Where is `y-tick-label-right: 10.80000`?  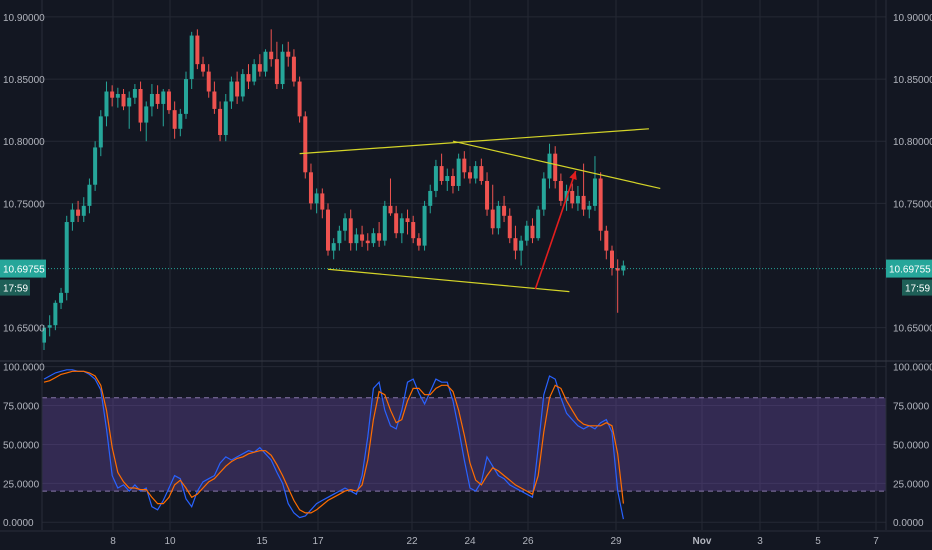 y-tick-label-right: 10.80000 is located at coordinates (912, 142).